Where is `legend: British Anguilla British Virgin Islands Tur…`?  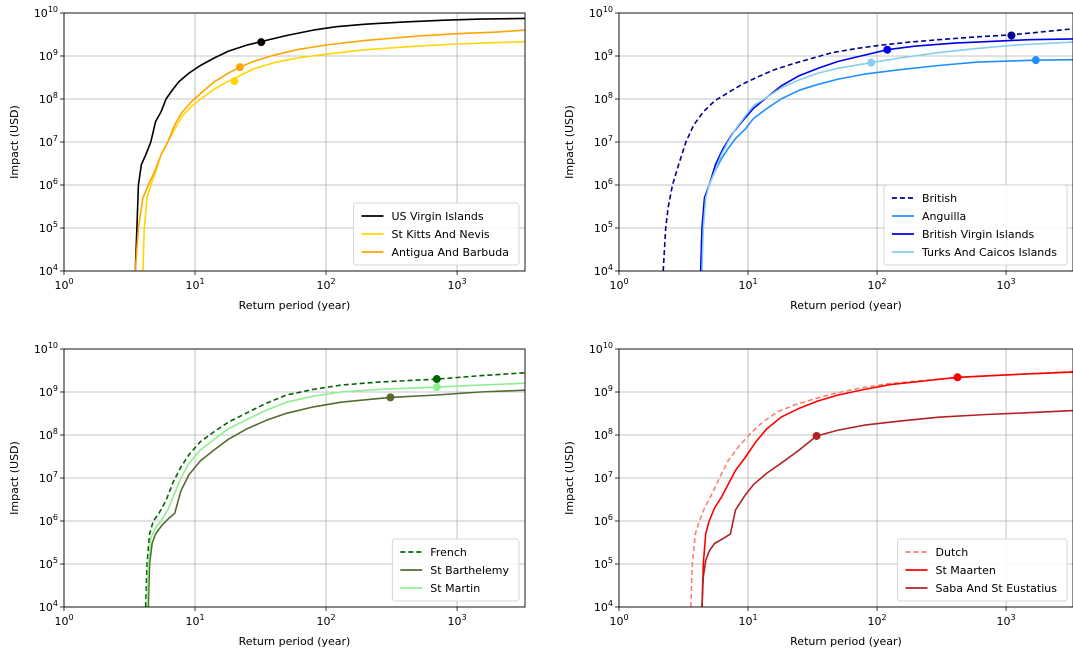 legend: British Anguilla British Virgin Islands Tur… is located at coordinates (975, 225).